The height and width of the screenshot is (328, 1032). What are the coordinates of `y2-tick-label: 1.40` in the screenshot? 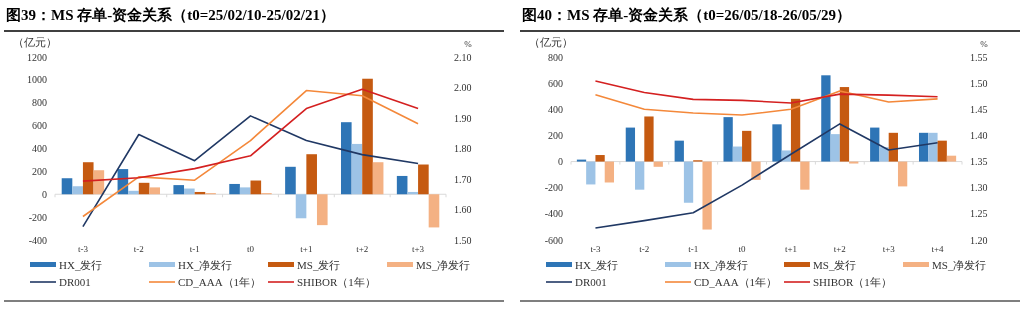 It's located at (979, 135).